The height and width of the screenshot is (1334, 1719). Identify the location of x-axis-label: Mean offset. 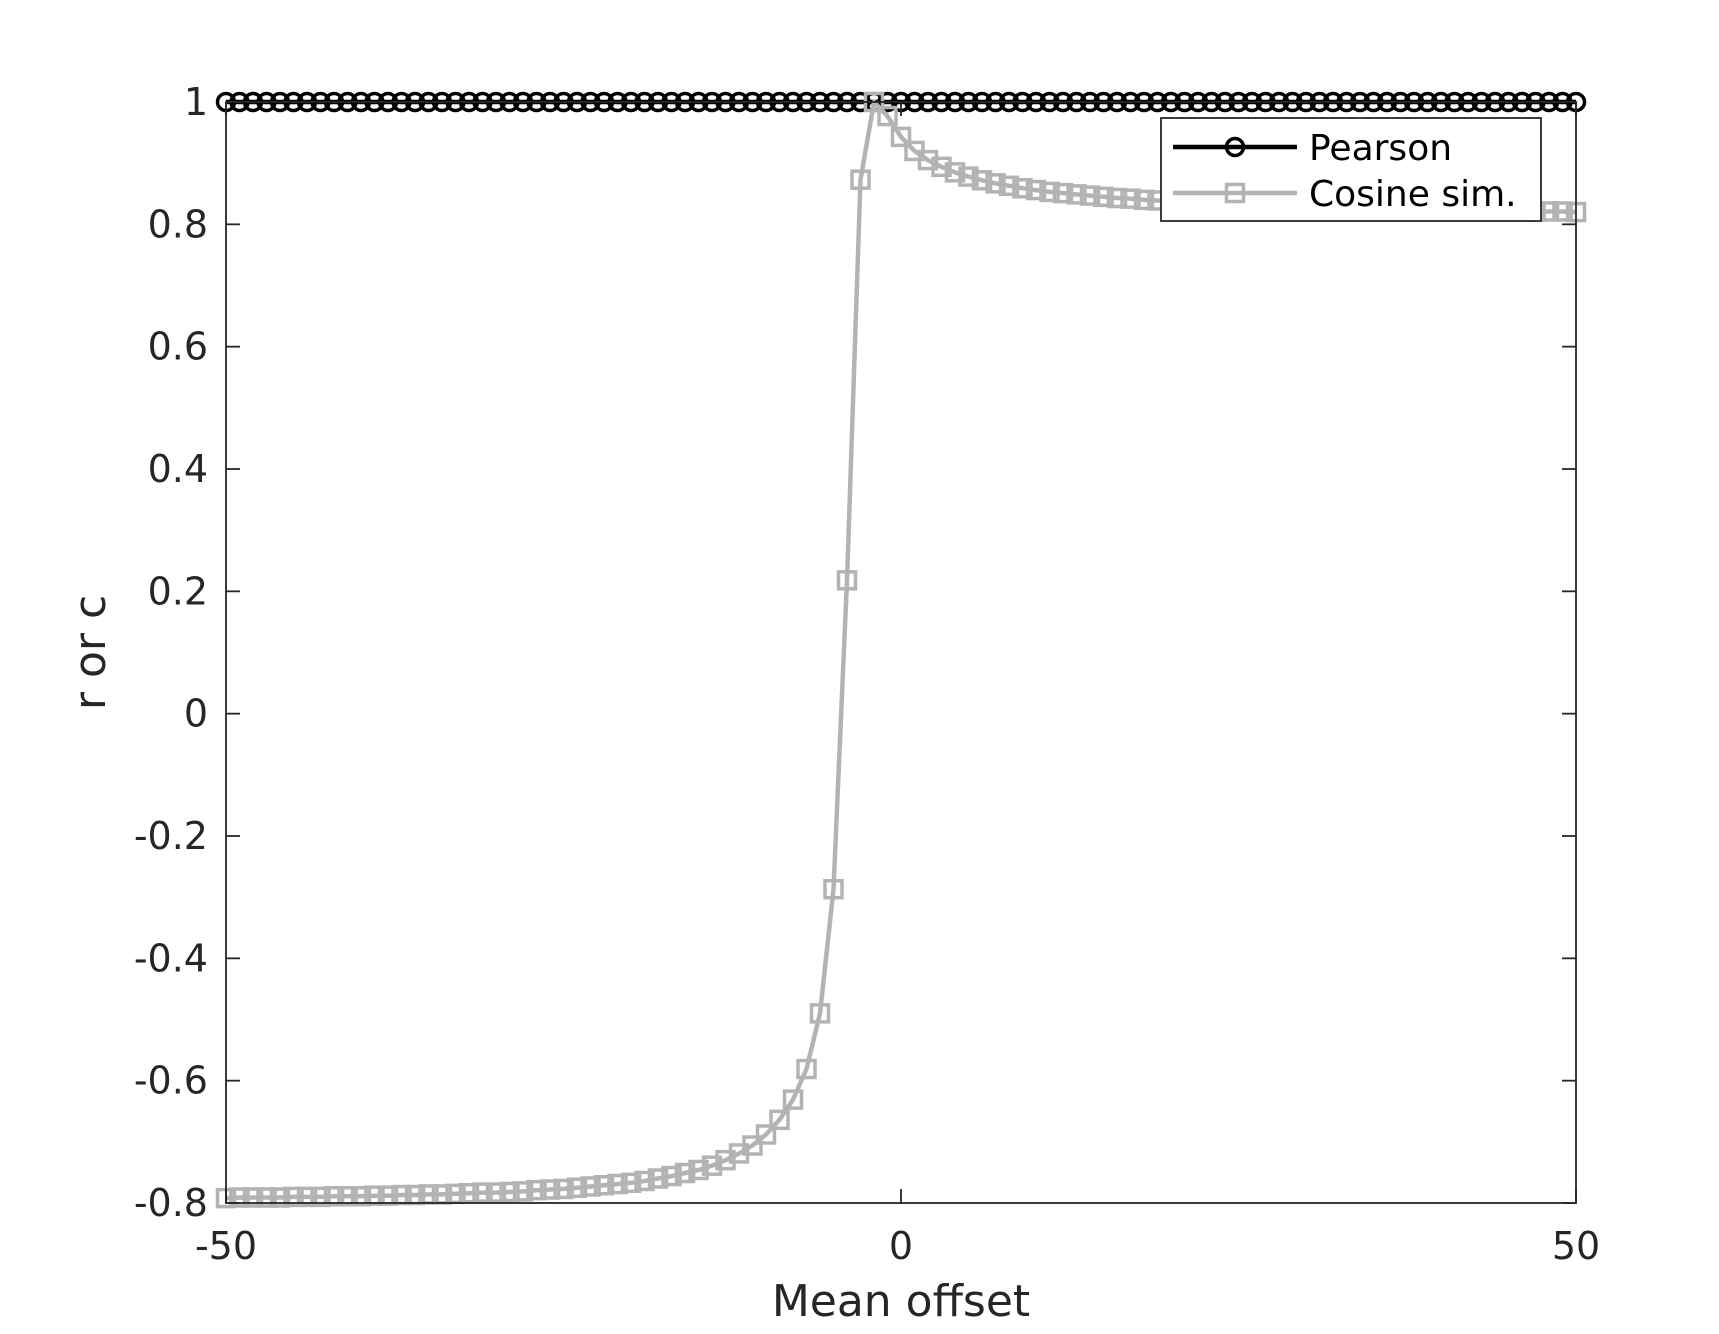
(901, 1301).